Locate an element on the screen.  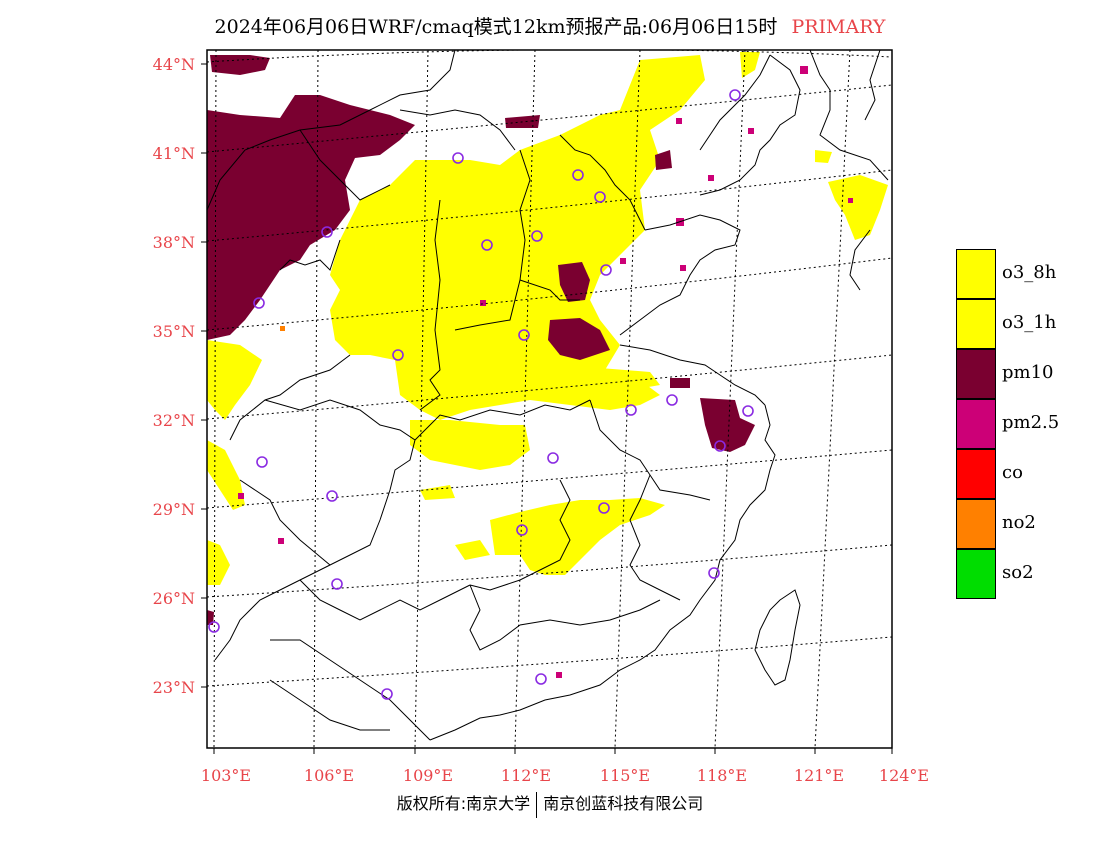
lon-label: 103°E is located at coordinates (226, 775).